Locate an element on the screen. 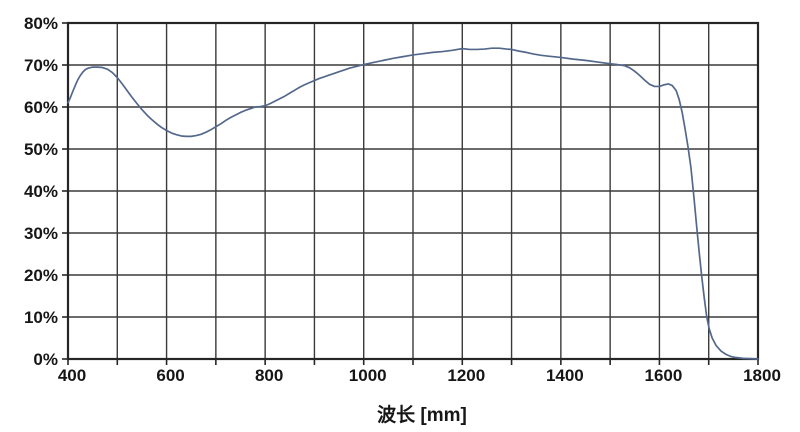 This screenshot has width=800, height=432. y-tick-label: 80% is located at coordinates (41, 23).